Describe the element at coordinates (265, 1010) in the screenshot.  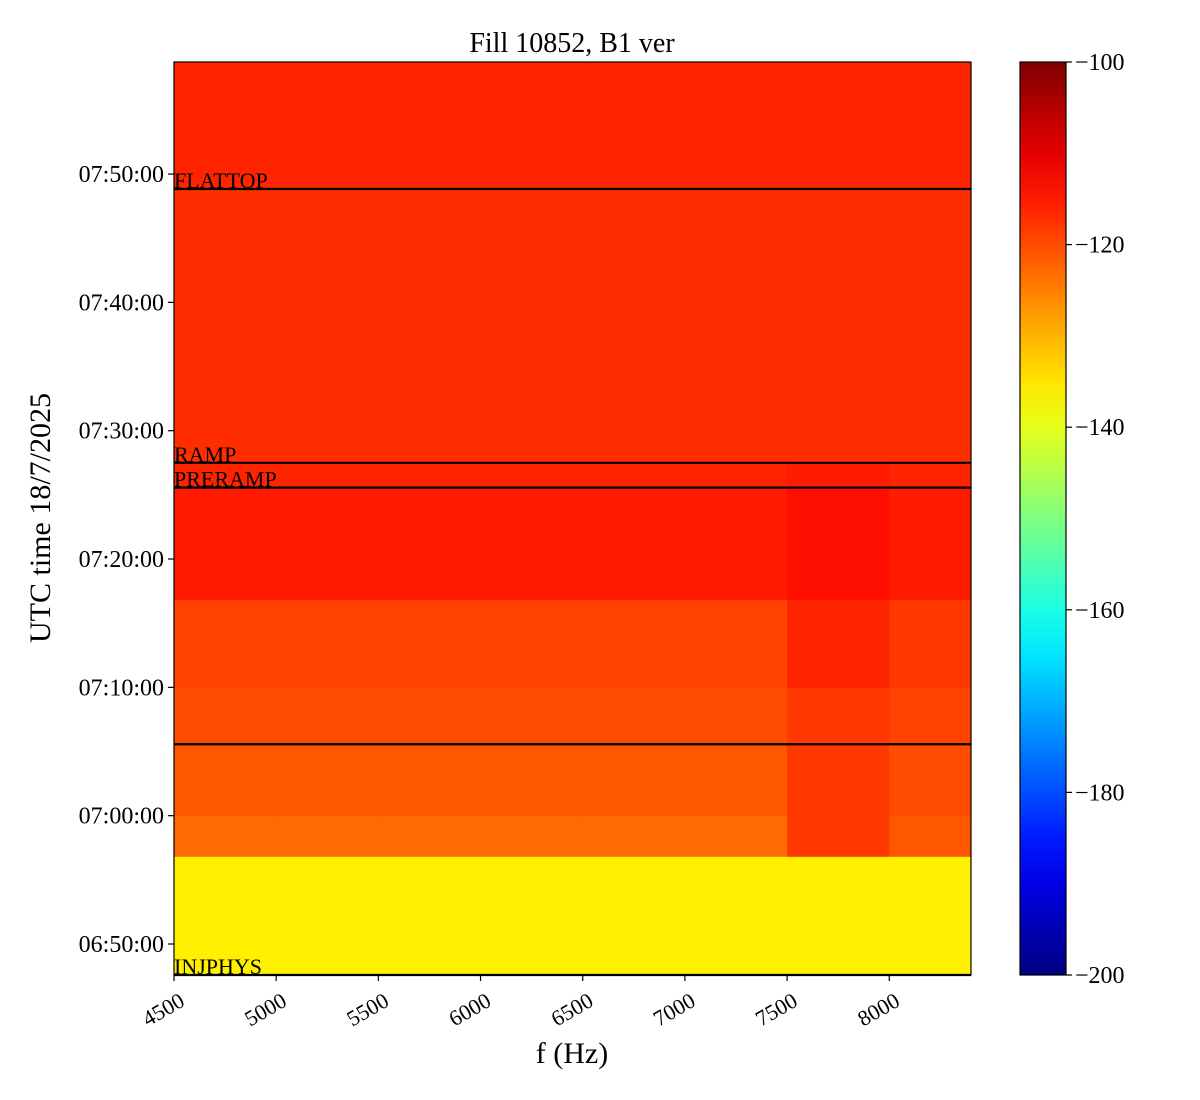
I see `x-tick-label: 5000` at that location.